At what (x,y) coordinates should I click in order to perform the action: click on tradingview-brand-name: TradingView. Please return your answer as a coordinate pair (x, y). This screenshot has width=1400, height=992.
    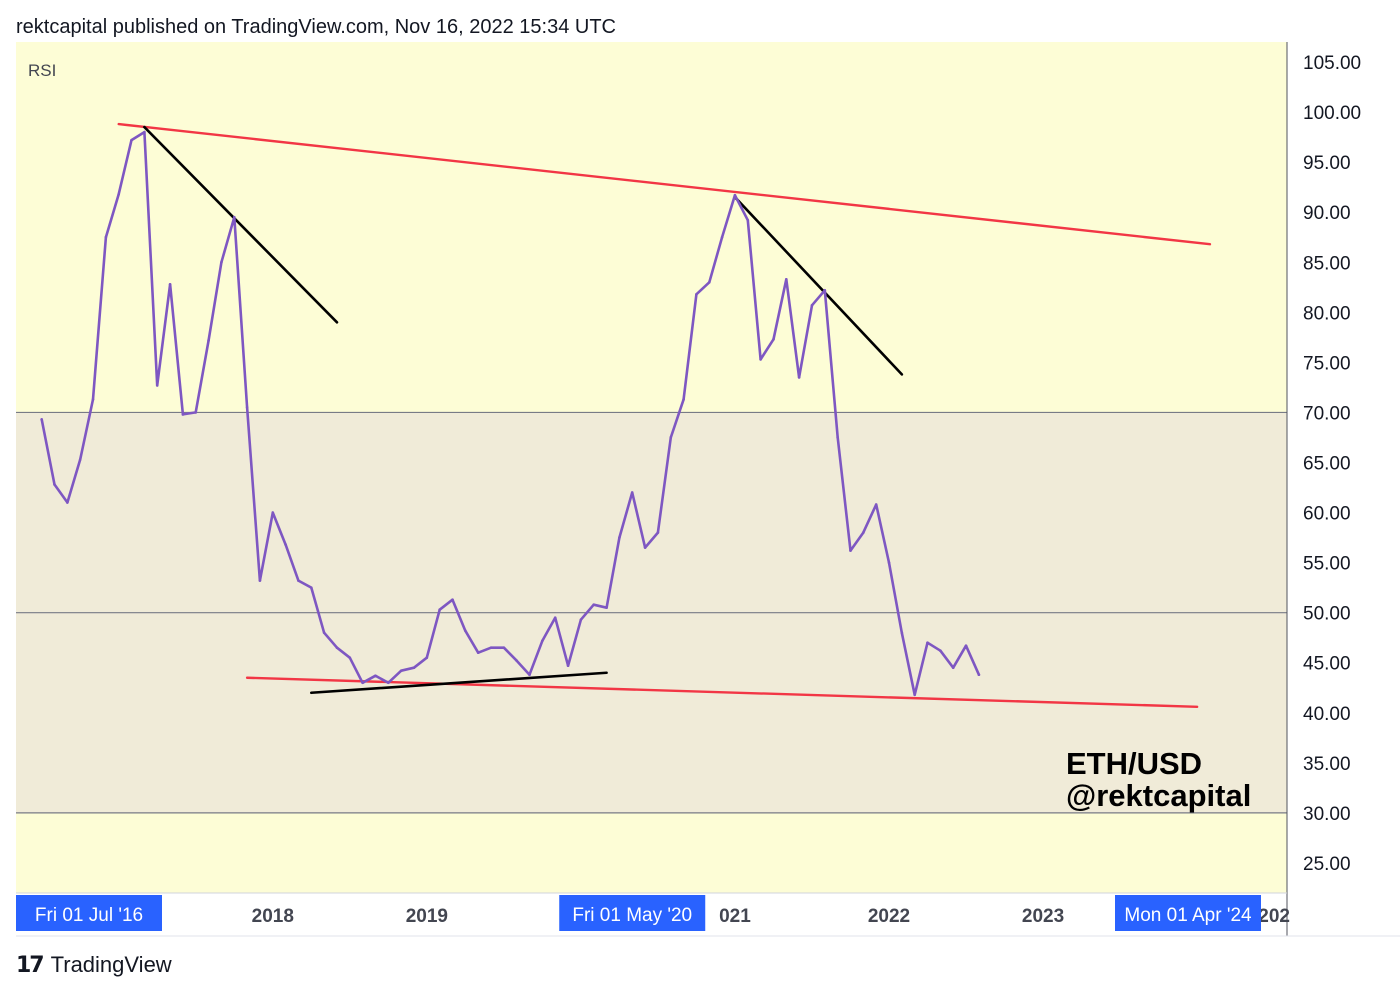
    Looking at the image, I should click on (111, 964).